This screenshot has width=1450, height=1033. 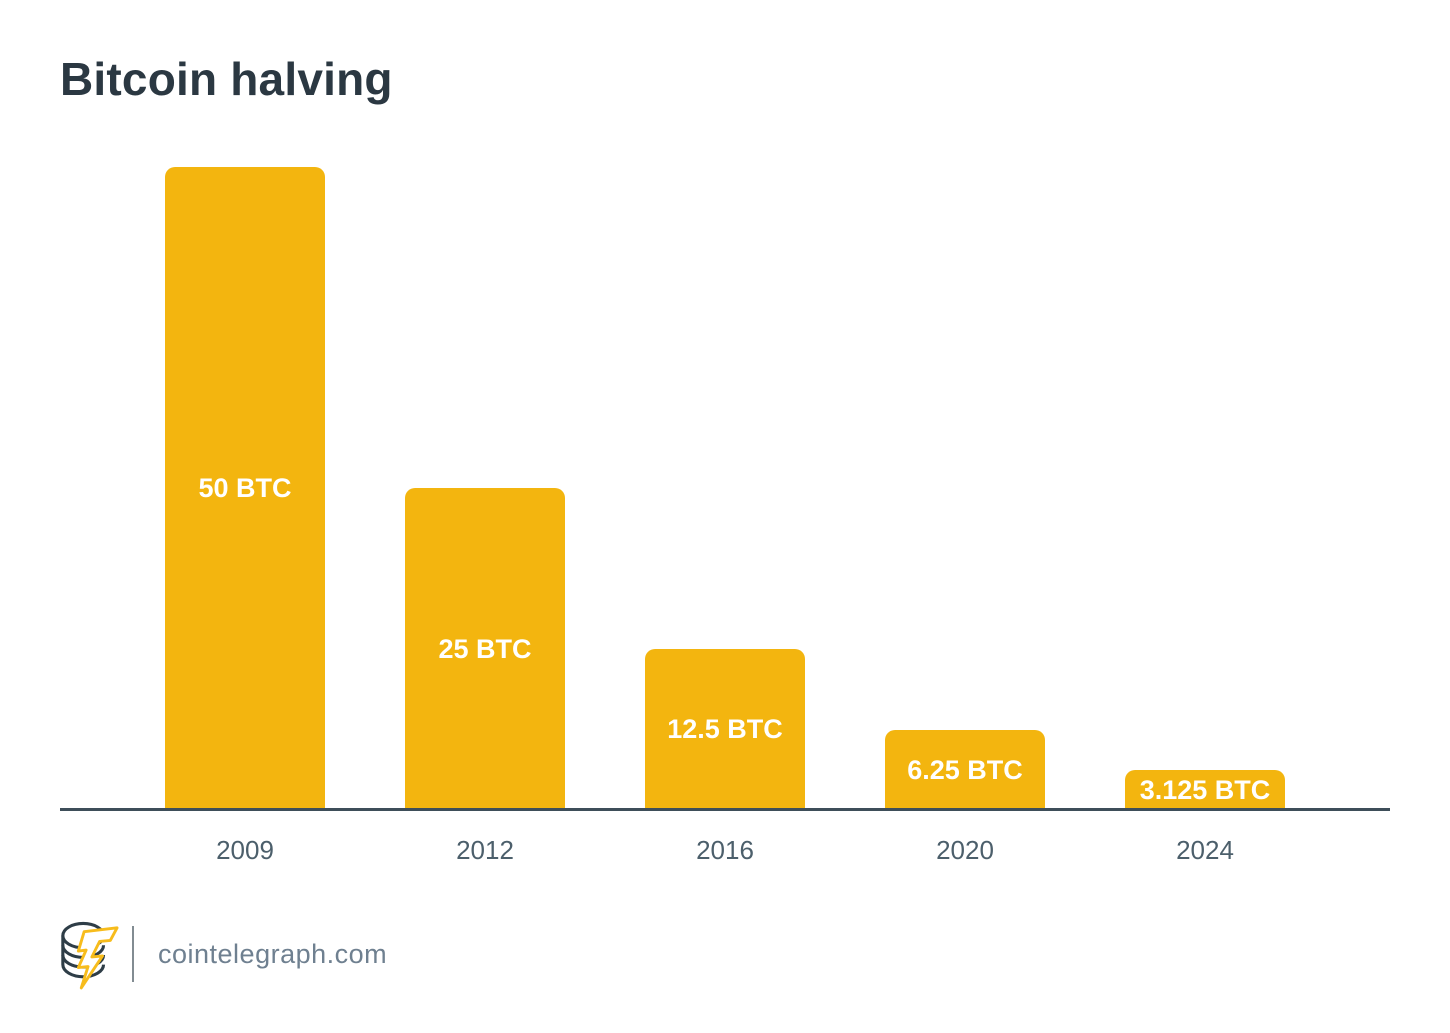 What do you see at coordinates (226, 79) in the screenshot?
I see `chart-title: Bitcoin halving` at bounding box center [226, 79].